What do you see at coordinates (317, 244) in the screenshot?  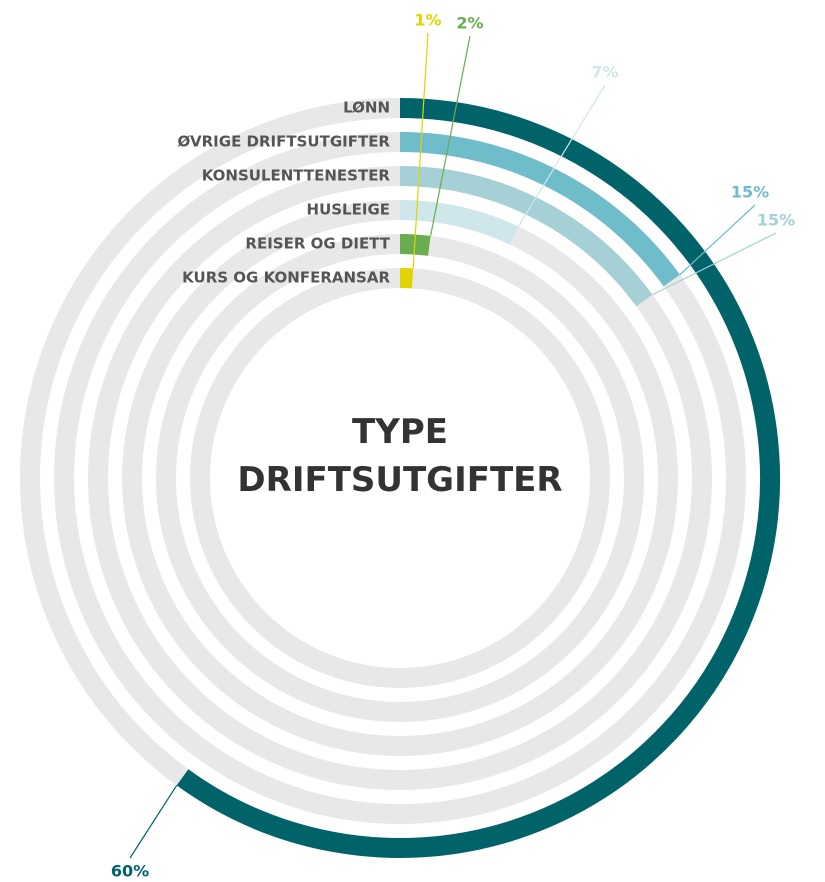 I see `category-label: REISER OG DIETT` at bounding box center [317, 244].